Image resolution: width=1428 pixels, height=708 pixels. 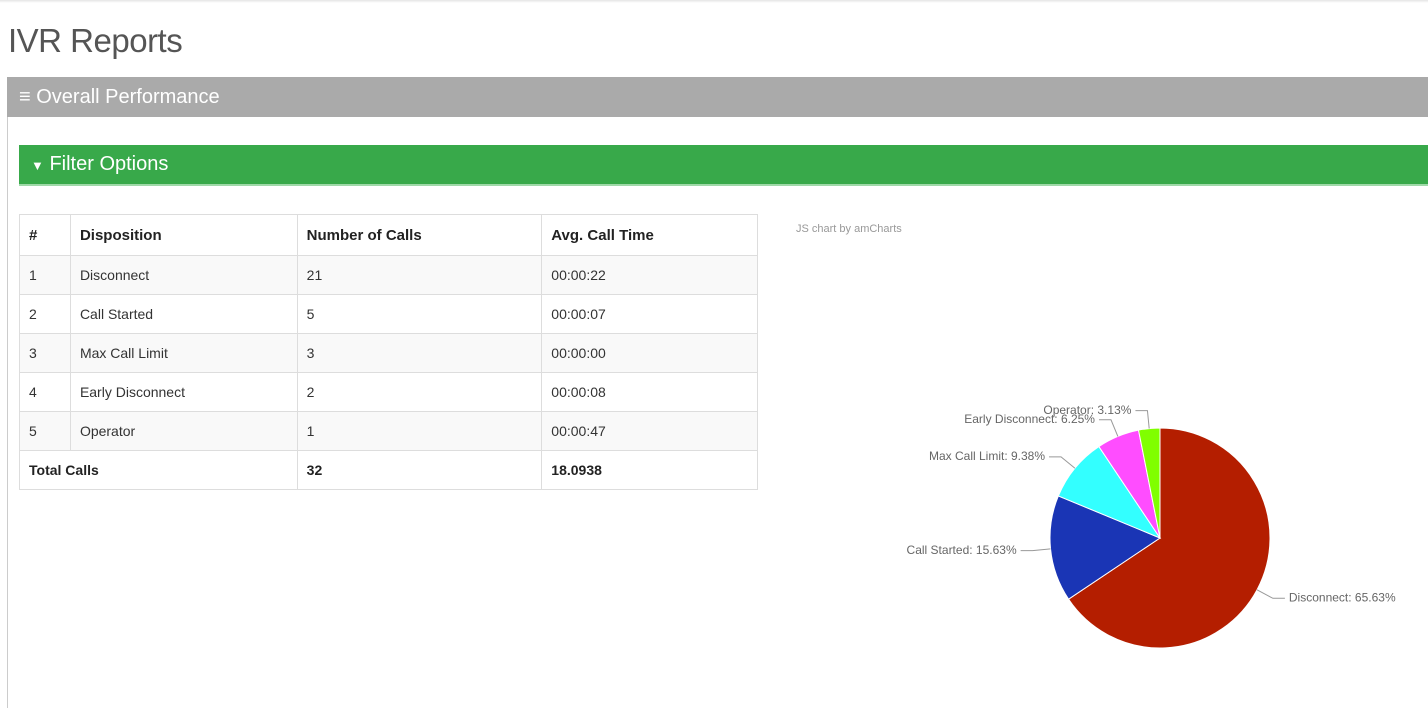 I want to click on table-row: 4 Early Disconnect 2 00:00:08, so click(x=388, y=392).